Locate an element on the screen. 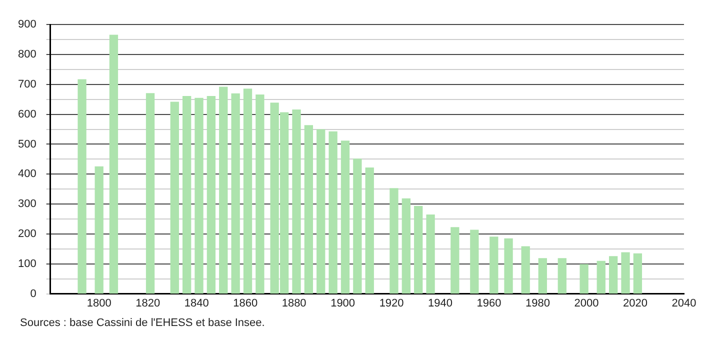  x-tick-label: 2020 is located at coordinates (635, 303).